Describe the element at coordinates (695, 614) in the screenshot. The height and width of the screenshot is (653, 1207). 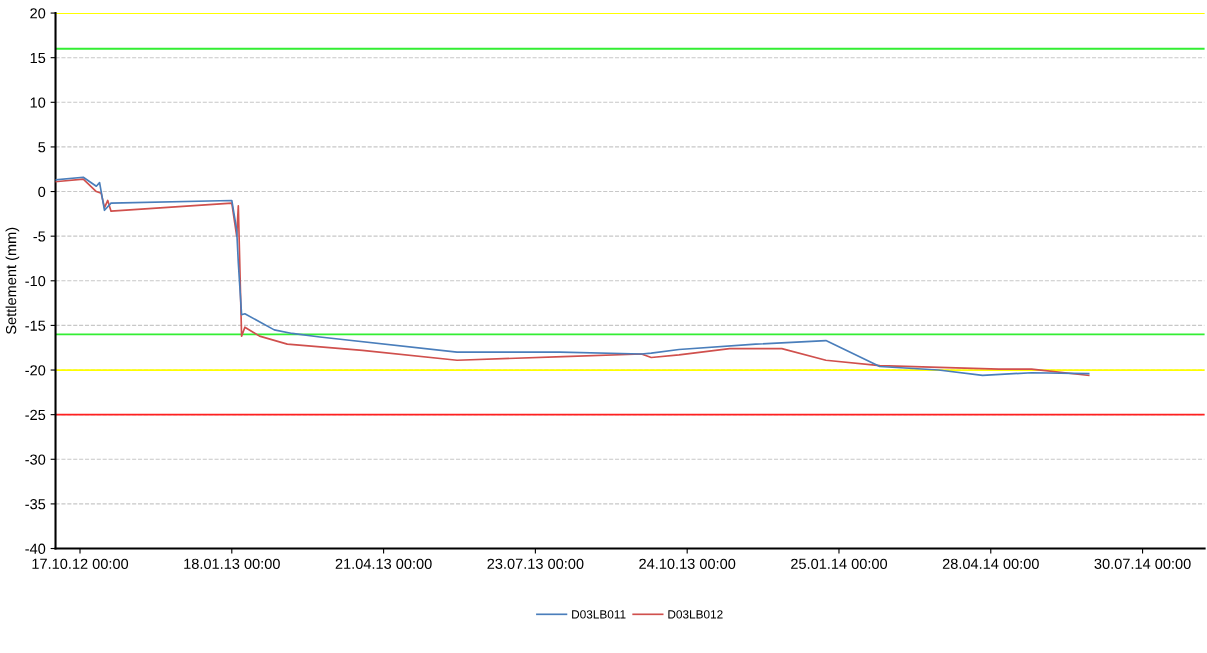
I see `legend-label: D03LB012` at that location.